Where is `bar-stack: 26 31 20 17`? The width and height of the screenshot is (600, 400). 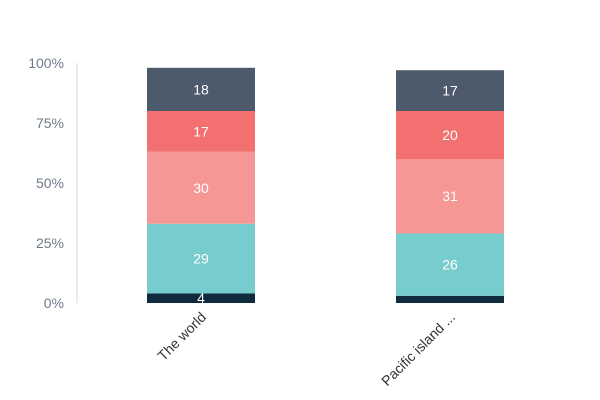
bar-stack: 26 31 20 17 is located at coordinates (450, 186).